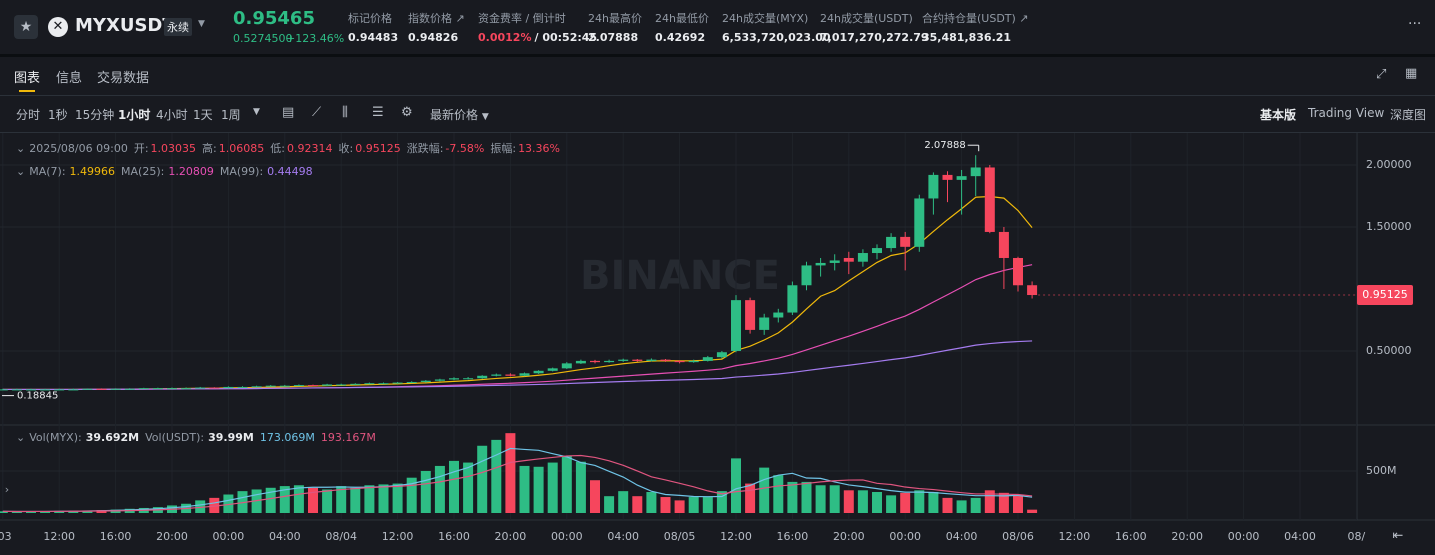  What do you see at coordinates (503, 148) in the screenshot?
I see `ohlc-label: 振幅:` at bounding box center [503, 148].